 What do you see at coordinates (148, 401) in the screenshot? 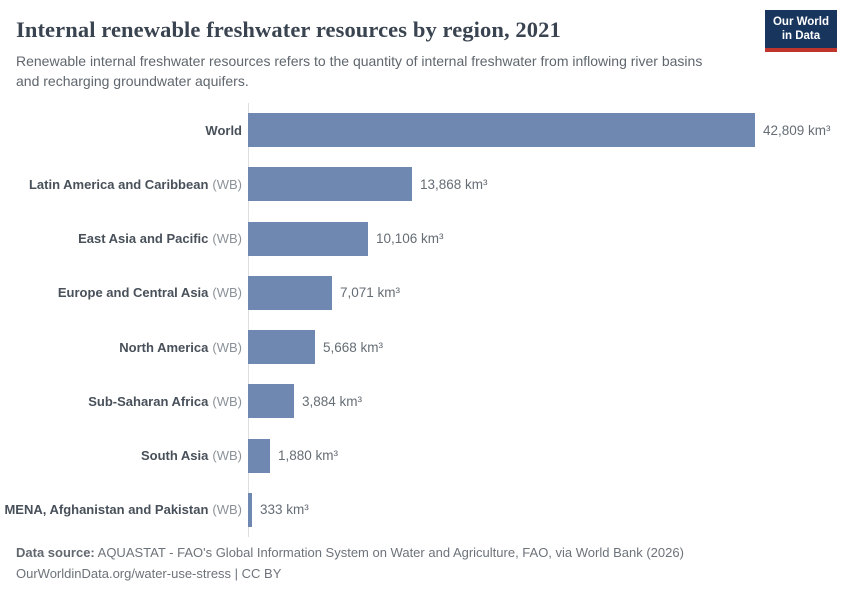
I see `category-name: Sub-Saharan Africa` at bounding box center [148, 401].